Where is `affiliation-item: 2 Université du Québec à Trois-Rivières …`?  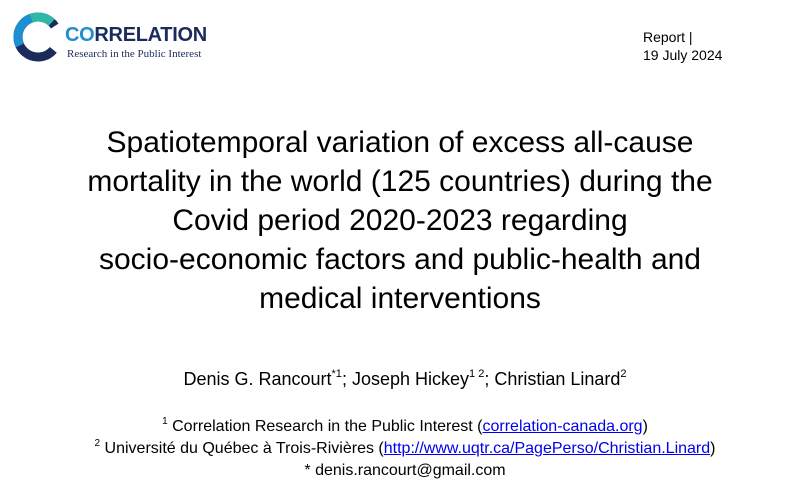 affiliation-item: 2 Université du Québec à Trois-Rivières … is located at coordinates (400, 449).